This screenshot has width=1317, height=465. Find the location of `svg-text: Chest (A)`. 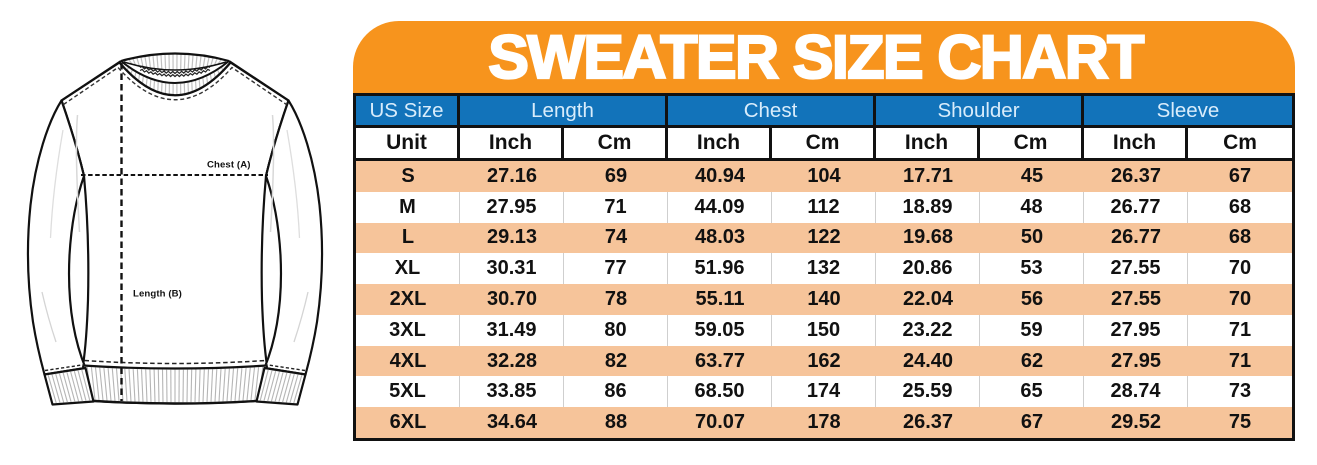

svg-text: Chest (A) is located at coordinates (229, 165).